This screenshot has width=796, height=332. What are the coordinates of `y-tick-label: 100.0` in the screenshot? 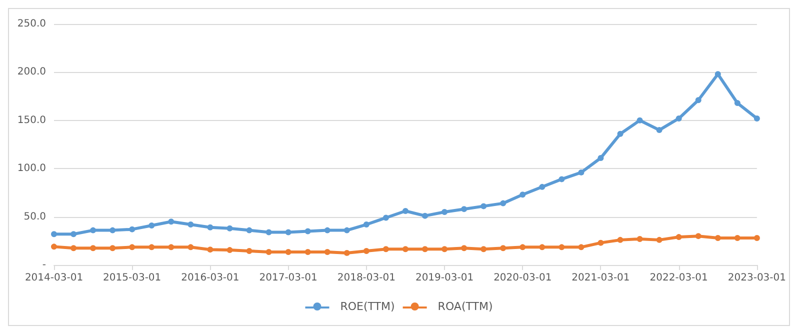 It's located at (31, 168).